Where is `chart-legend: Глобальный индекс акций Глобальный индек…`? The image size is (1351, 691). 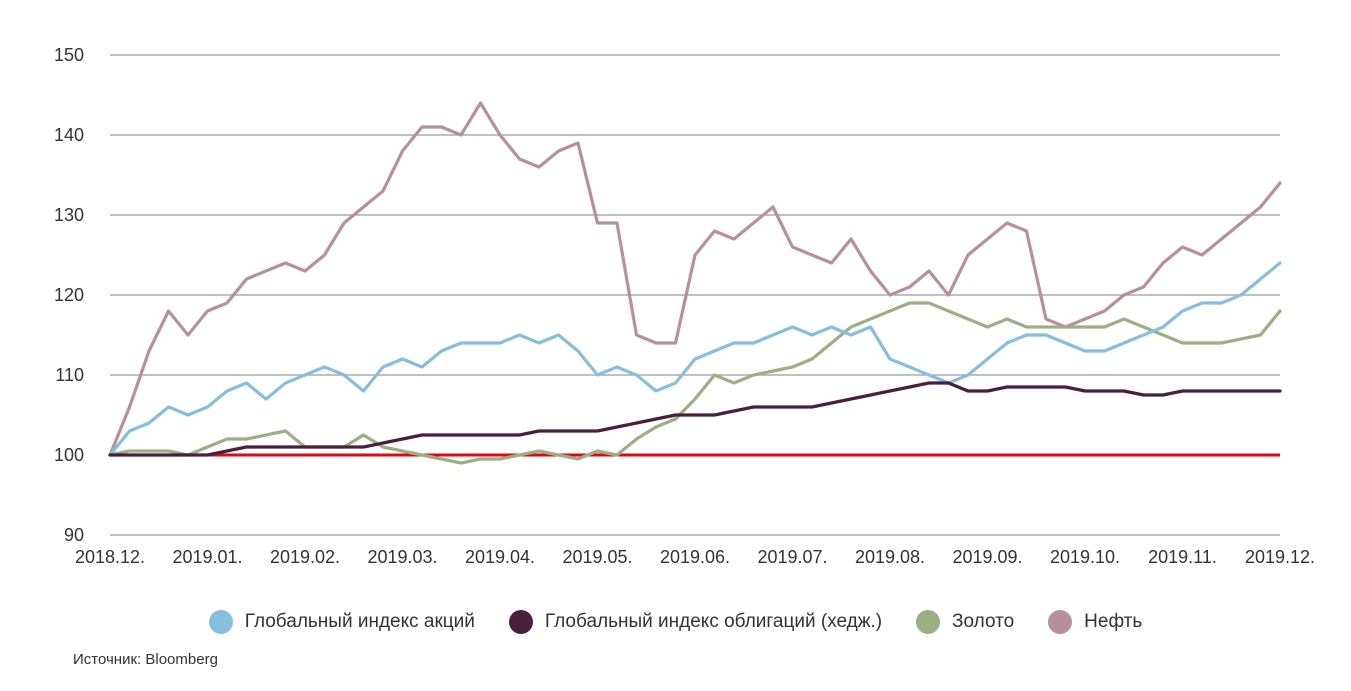
chart-legend: Глобальный индекс акций Глобальный индек… is located at coordinates (675, 622).